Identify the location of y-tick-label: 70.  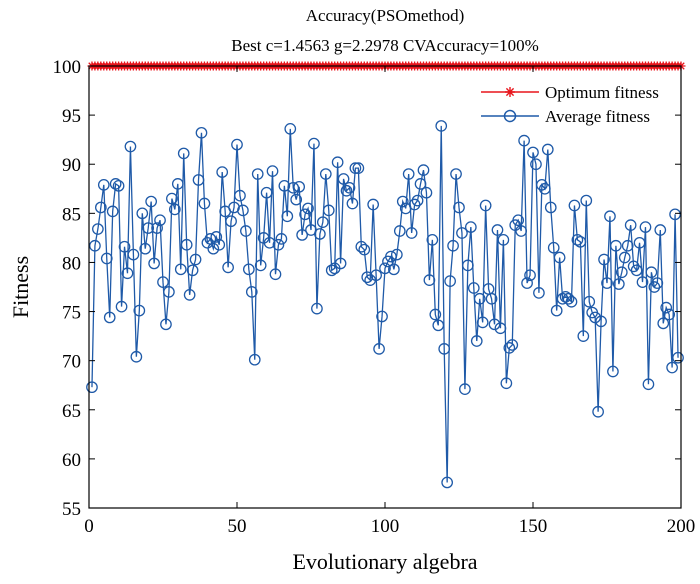
(71, 362).